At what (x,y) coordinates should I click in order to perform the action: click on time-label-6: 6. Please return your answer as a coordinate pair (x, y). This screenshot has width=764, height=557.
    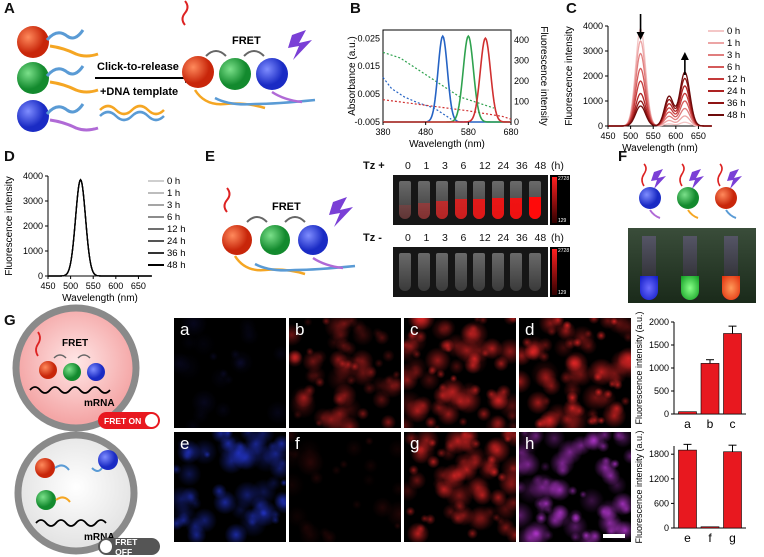
    Looking at the image, I should click on (463, 238).